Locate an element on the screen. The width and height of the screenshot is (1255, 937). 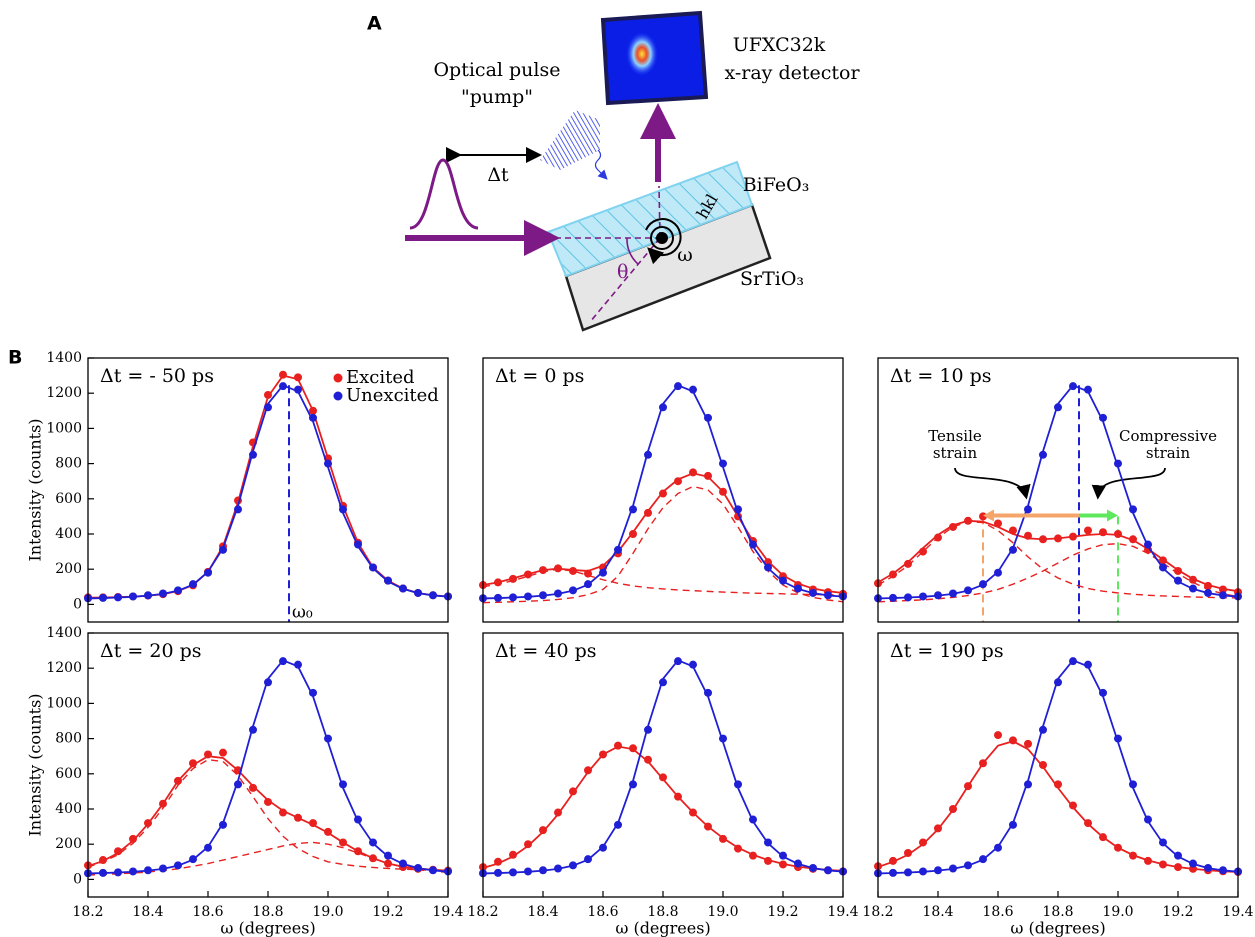
x-tick-label: 18.2 is located at coordinates (877, 912).